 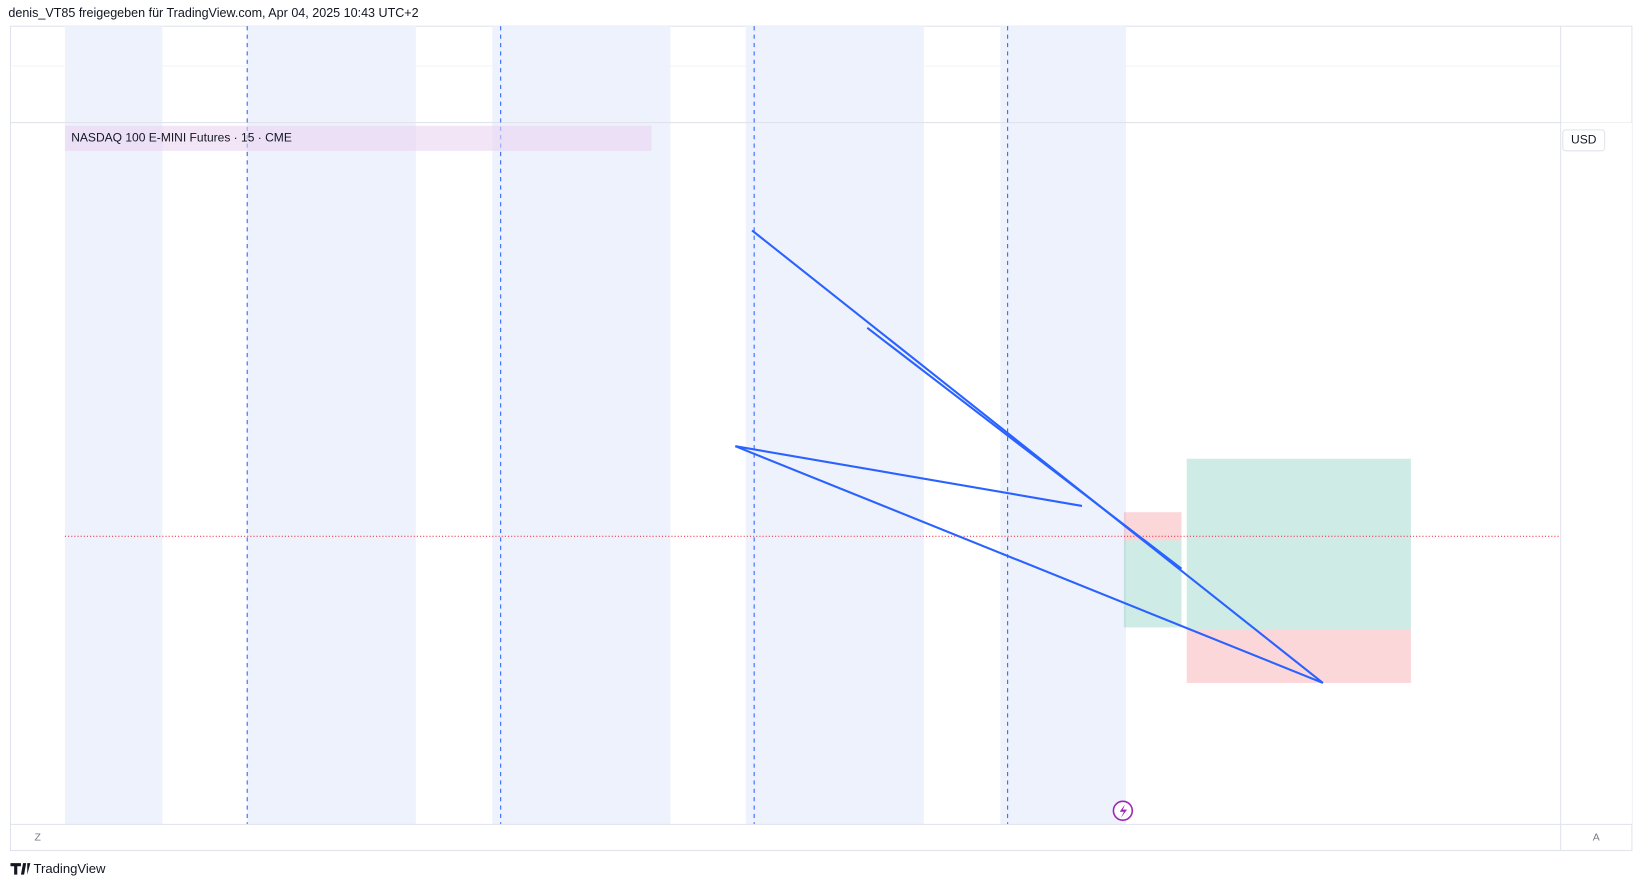 I want to click on legend: NASDAQ 100 E-MINI Futures · 15 · CME, so click(x=181, y=137).